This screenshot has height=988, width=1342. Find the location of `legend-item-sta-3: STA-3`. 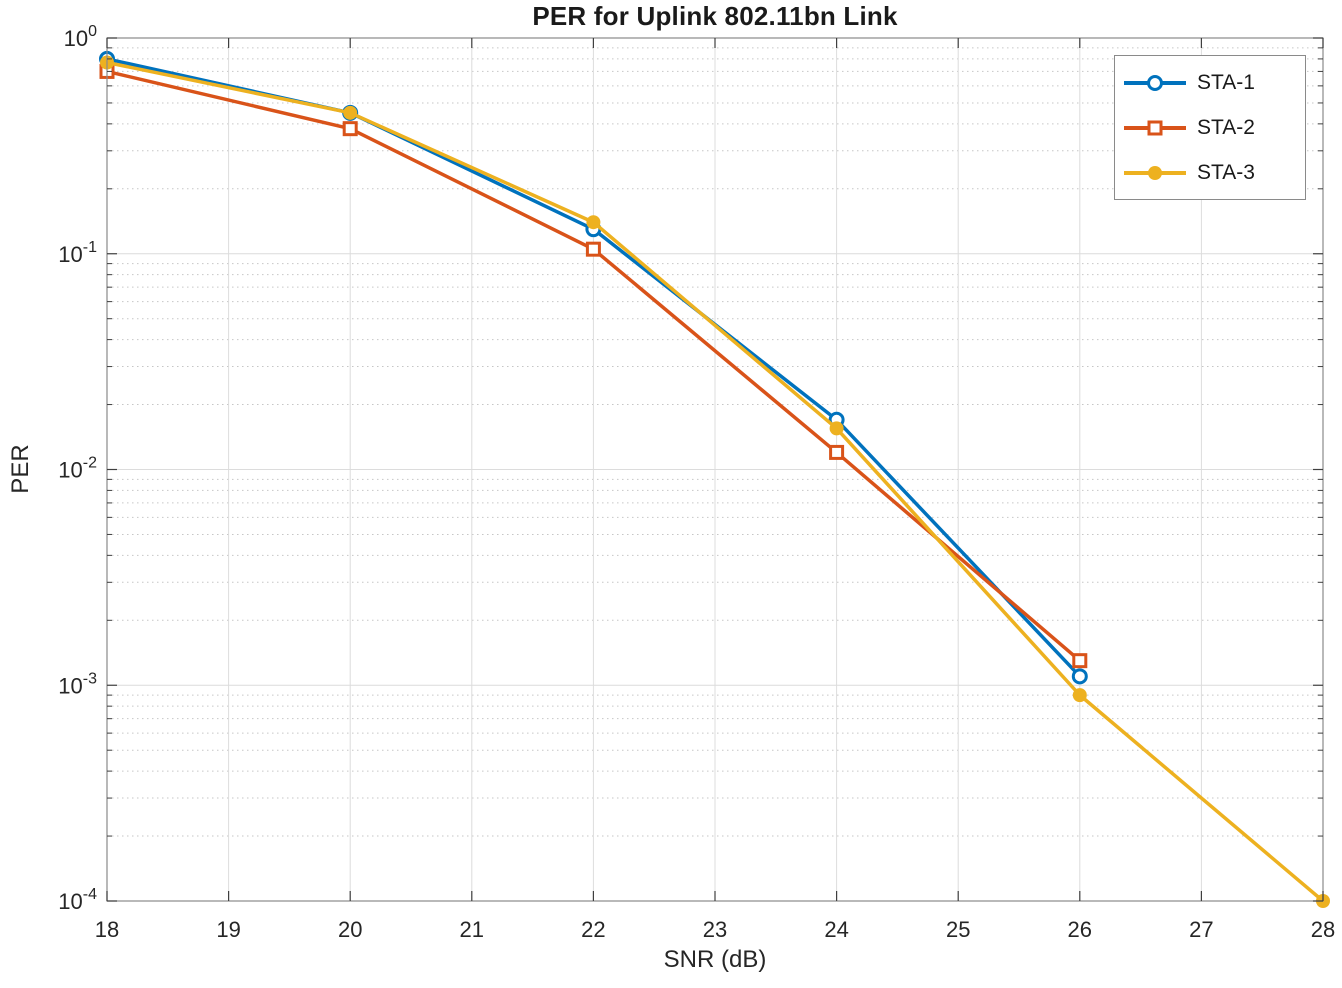

legend-item-sta-3: STA-3 is located at coordinates (1210, 173).